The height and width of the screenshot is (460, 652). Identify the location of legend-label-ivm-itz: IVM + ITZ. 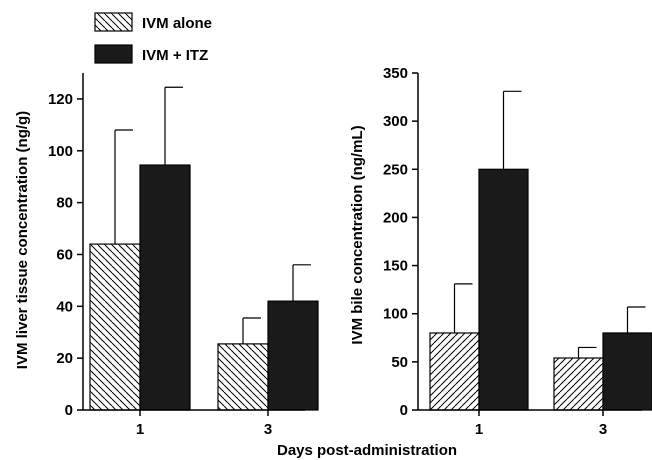
(175, 55).